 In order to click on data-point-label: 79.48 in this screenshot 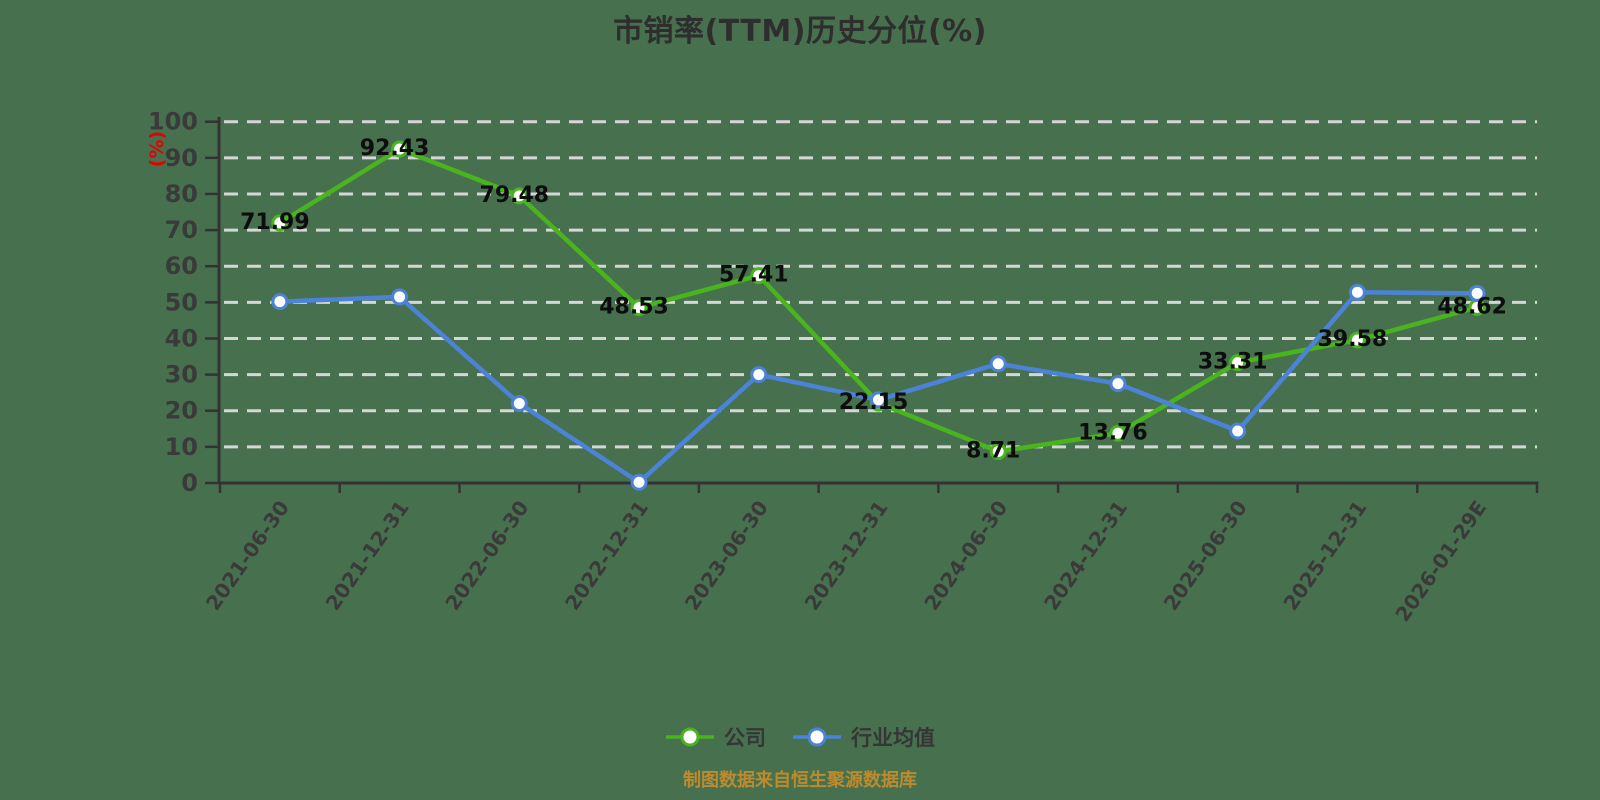, I will do `click(515, 195)`.